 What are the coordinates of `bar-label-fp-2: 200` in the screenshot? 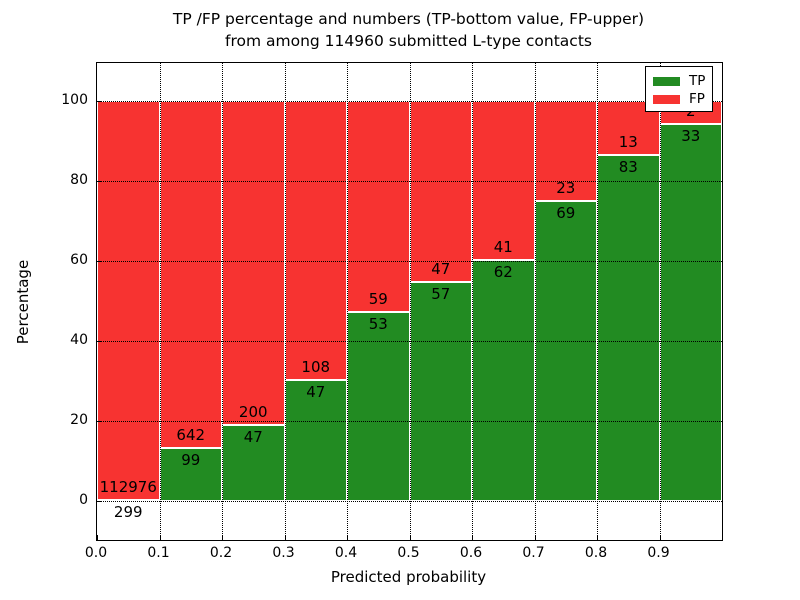 It's located at (253, 411).